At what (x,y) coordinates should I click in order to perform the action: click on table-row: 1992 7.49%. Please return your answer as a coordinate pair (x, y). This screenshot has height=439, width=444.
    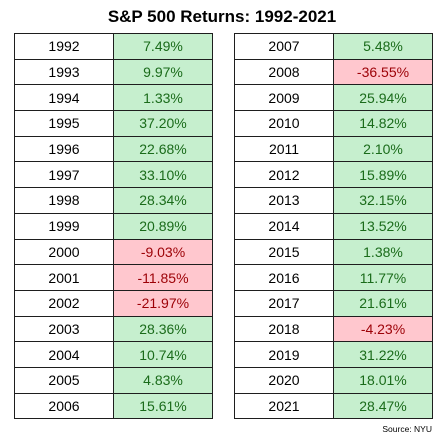
    Looking at the image, I should click on (113, 46).